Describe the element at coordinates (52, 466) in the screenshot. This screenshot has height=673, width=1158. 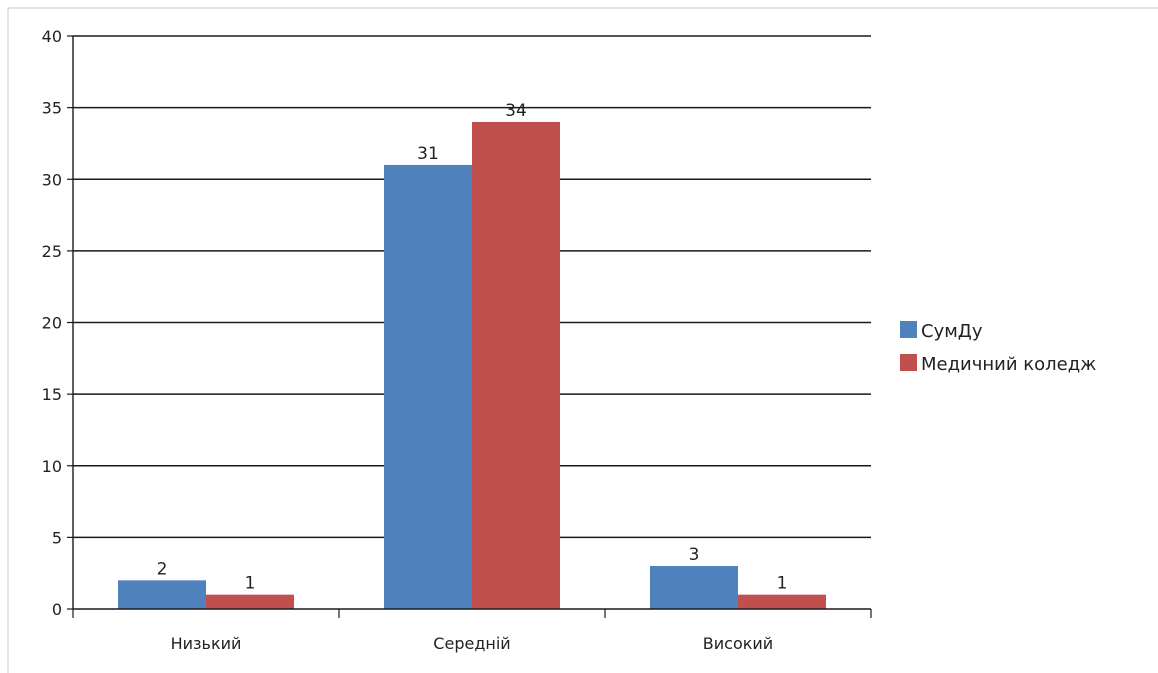
I see `y-tick-label: 10` at that location.